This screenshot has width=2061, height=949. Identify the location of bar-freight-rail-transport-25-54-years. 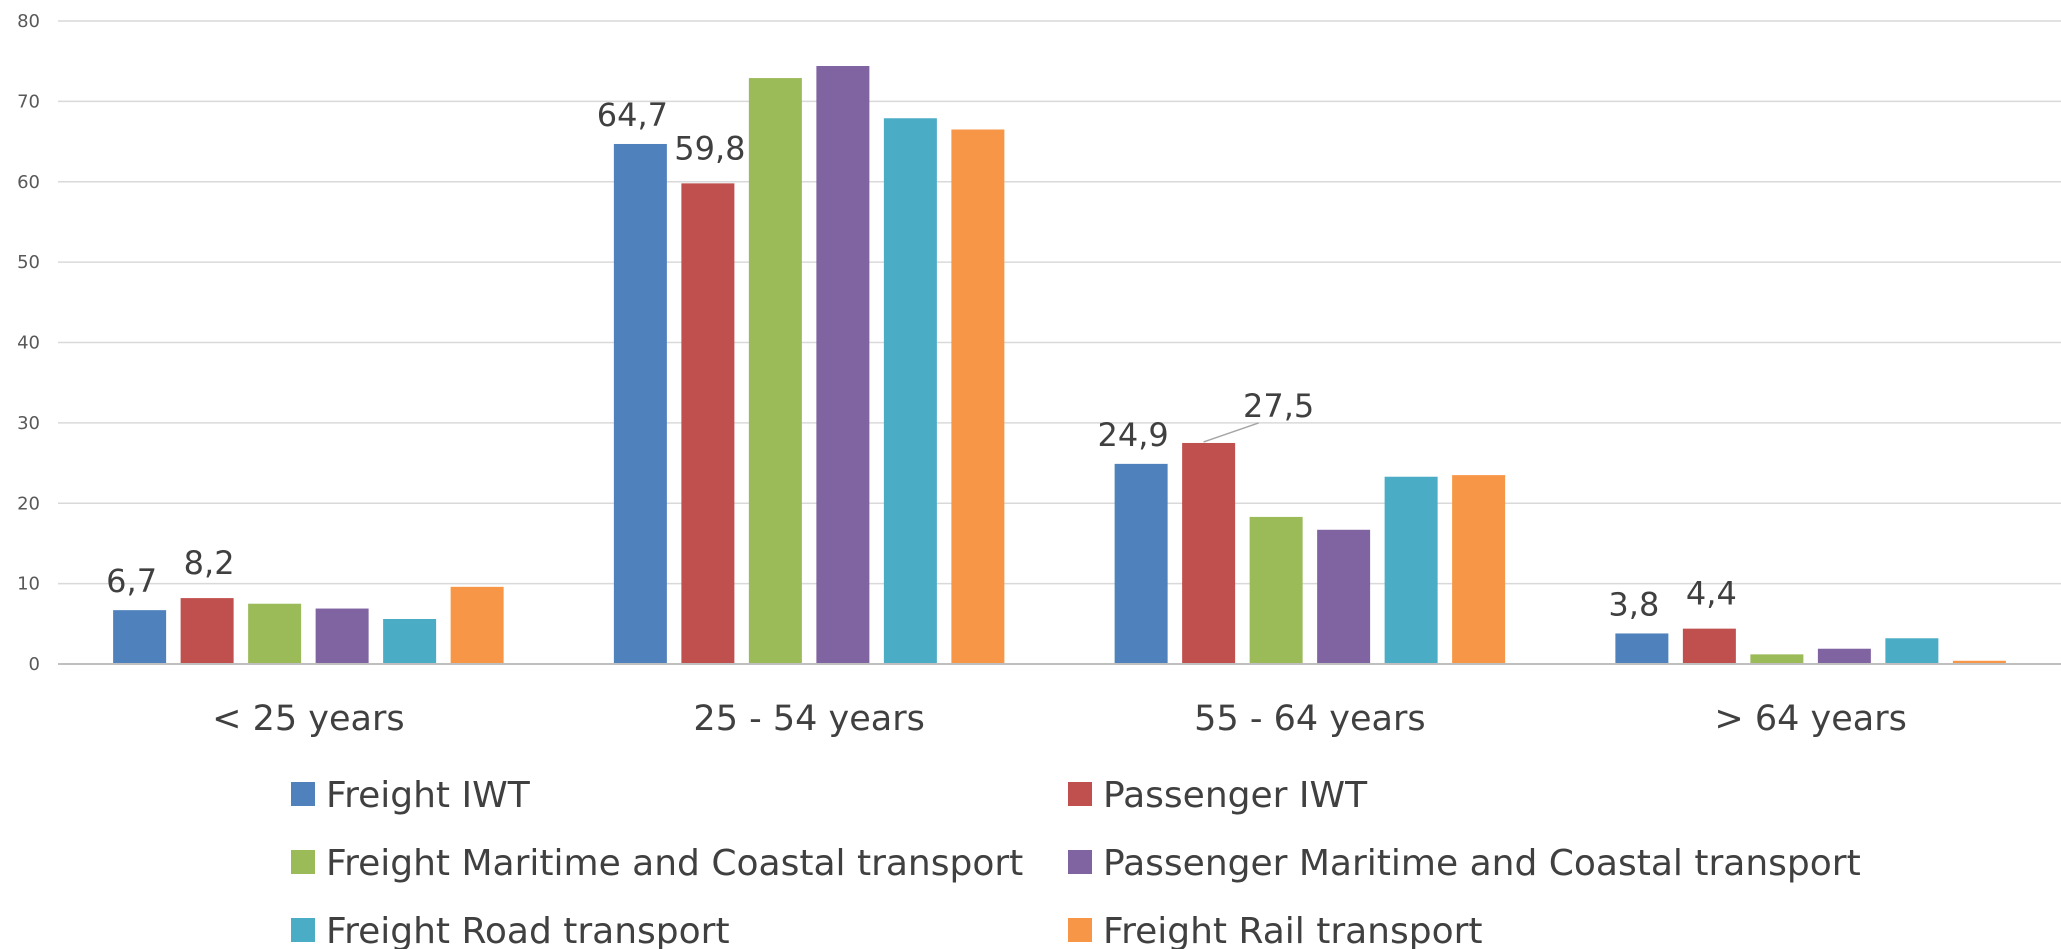
(978, 397).